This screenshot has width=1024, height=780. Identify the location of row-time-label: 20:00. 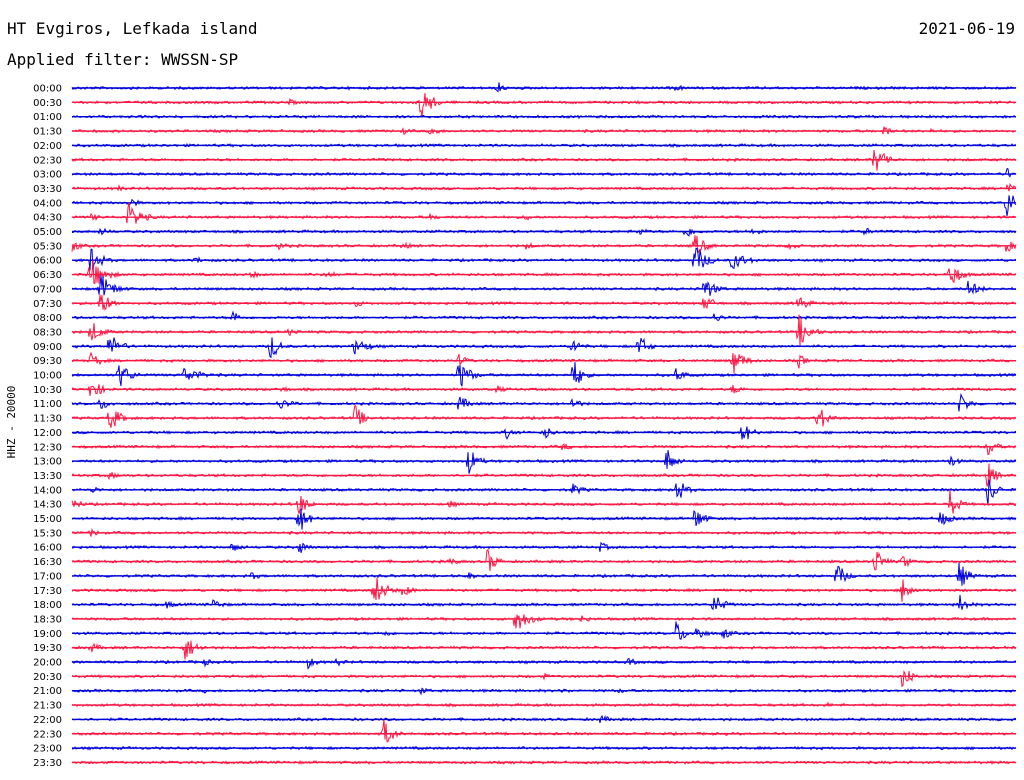
(47, 663).